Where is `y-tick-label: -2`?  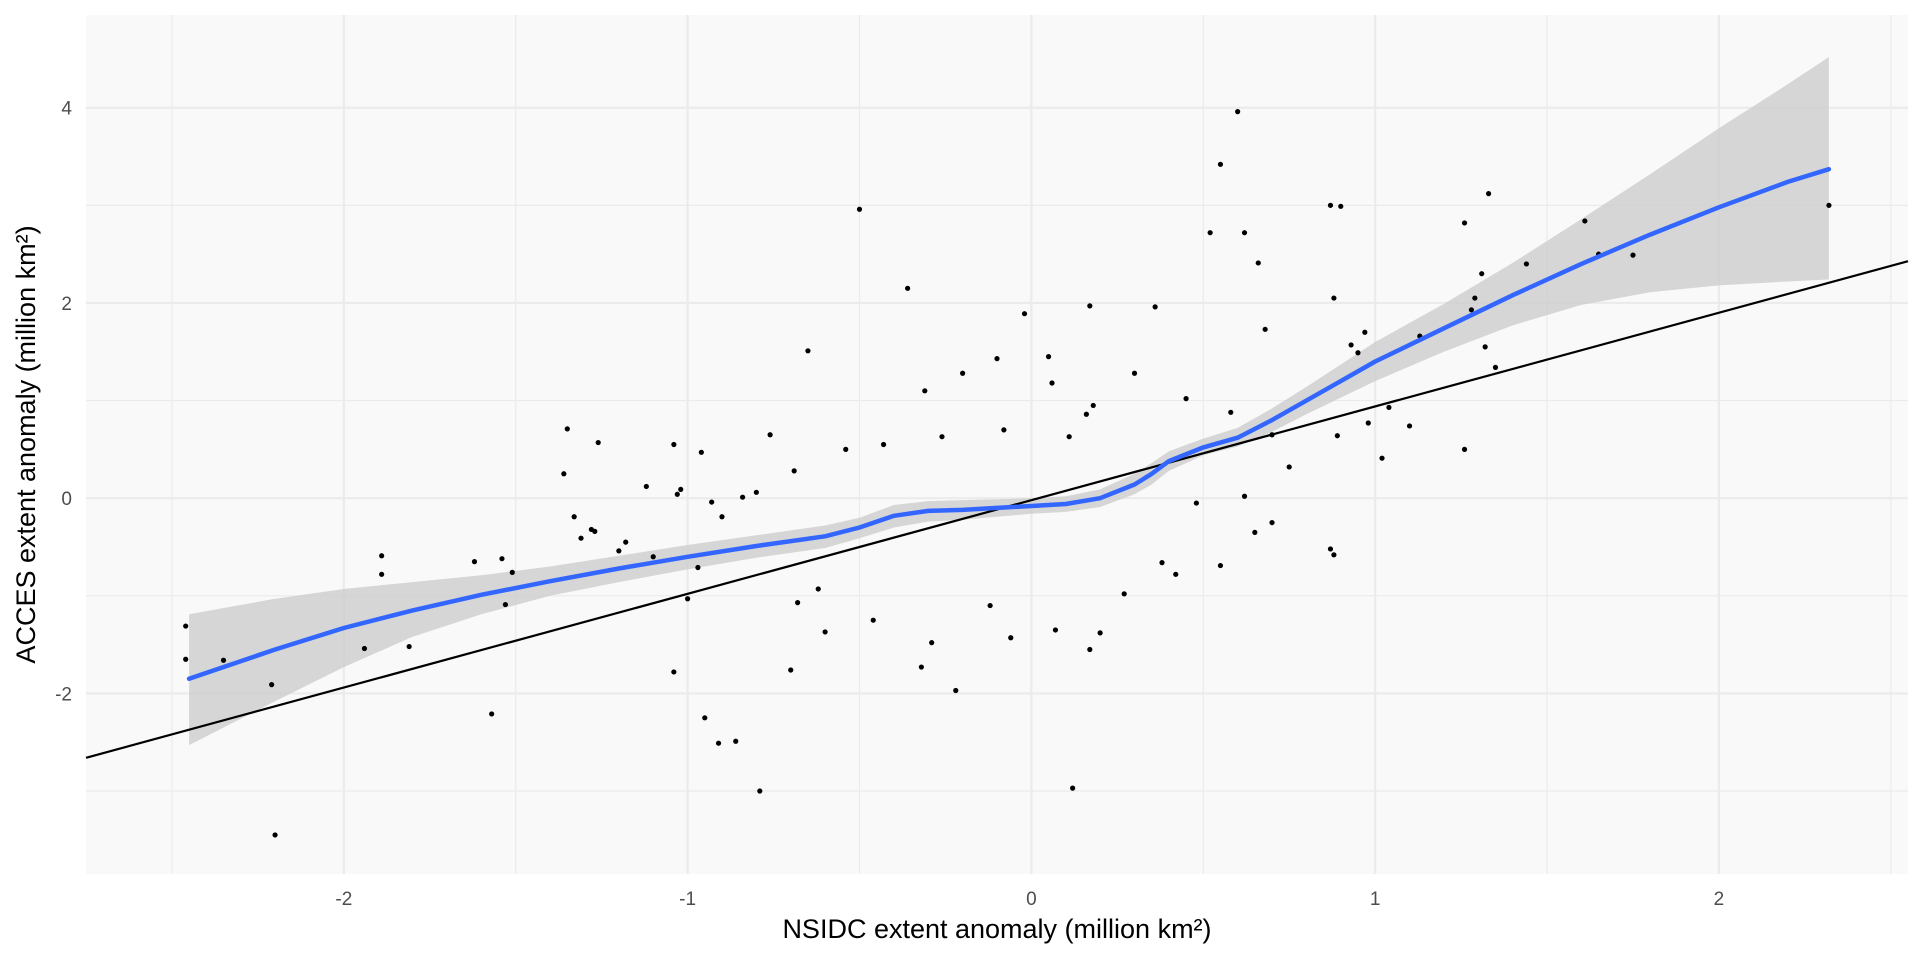 y-tick-label: -2 is located at coordinates (63, 694).